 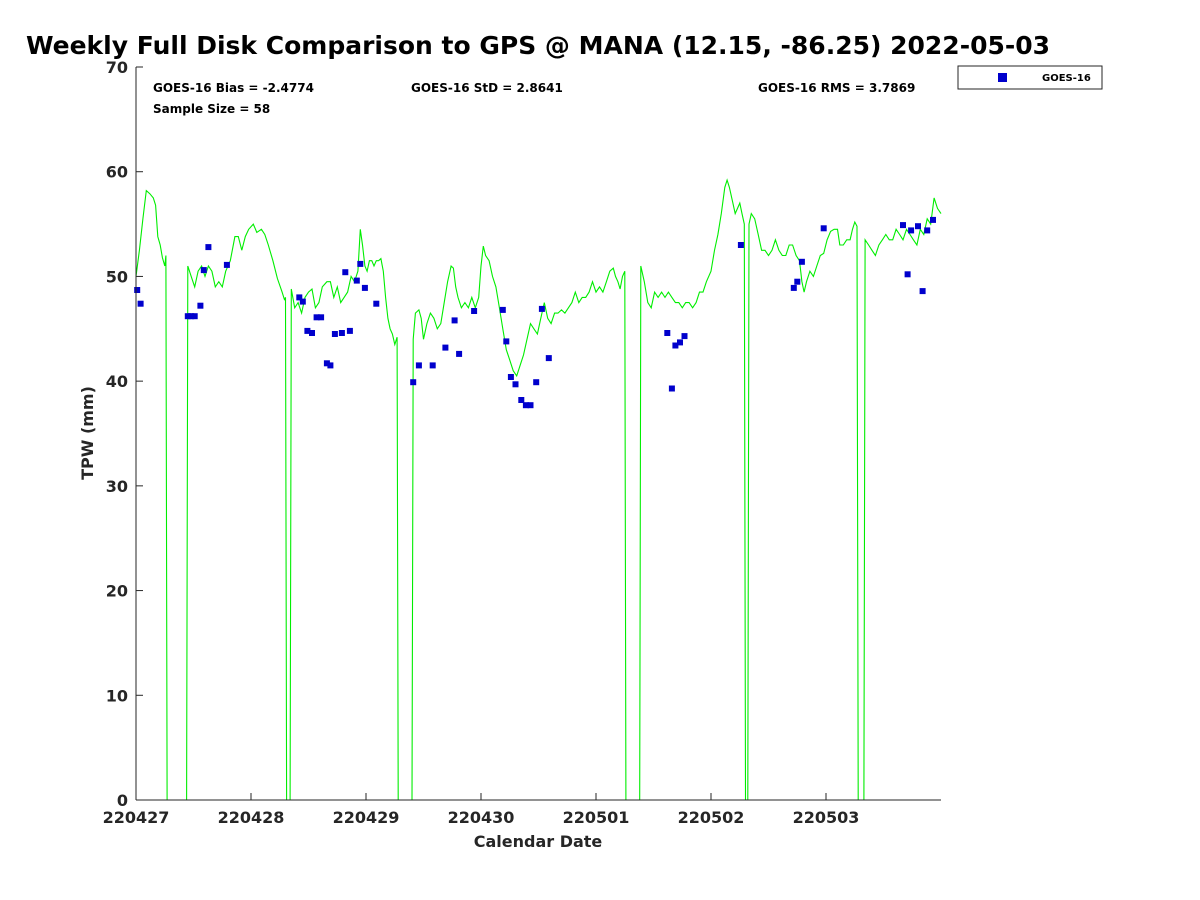 I want to click on y-tick-label: 10, so click(x=117, y=695).